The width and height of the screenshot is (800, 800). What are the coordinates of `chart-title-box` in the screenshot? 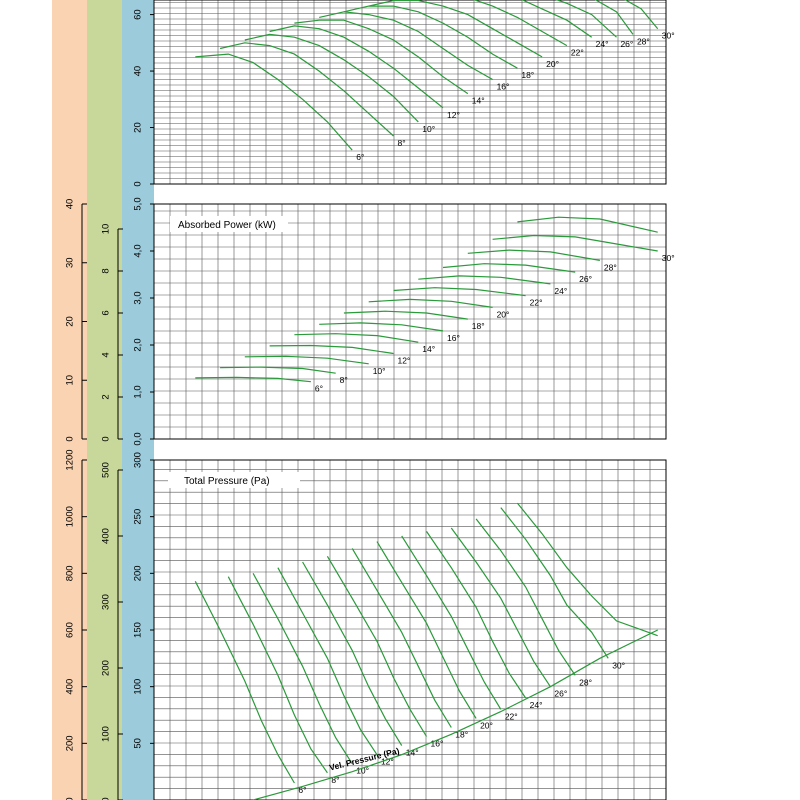 It's located at (234, 480).